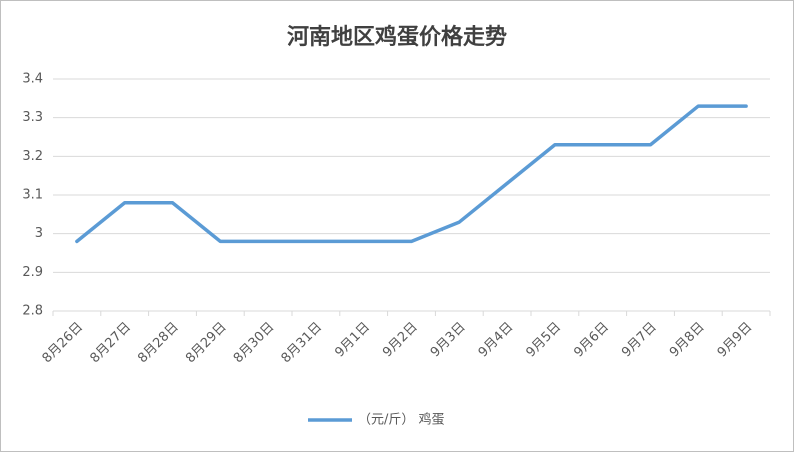 The image size is (794, 452). Describe the element at coordinates (32, 156) in the screenshot. I see `y-tick-label: 3.2` at that location.